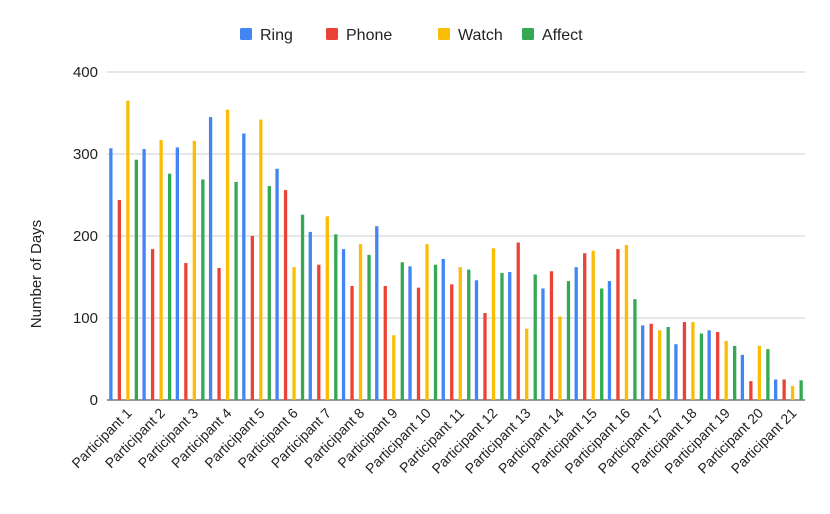 This screenshot has height=514, width=830. I want to click on y-tick-label: 100, so click(85, 318).